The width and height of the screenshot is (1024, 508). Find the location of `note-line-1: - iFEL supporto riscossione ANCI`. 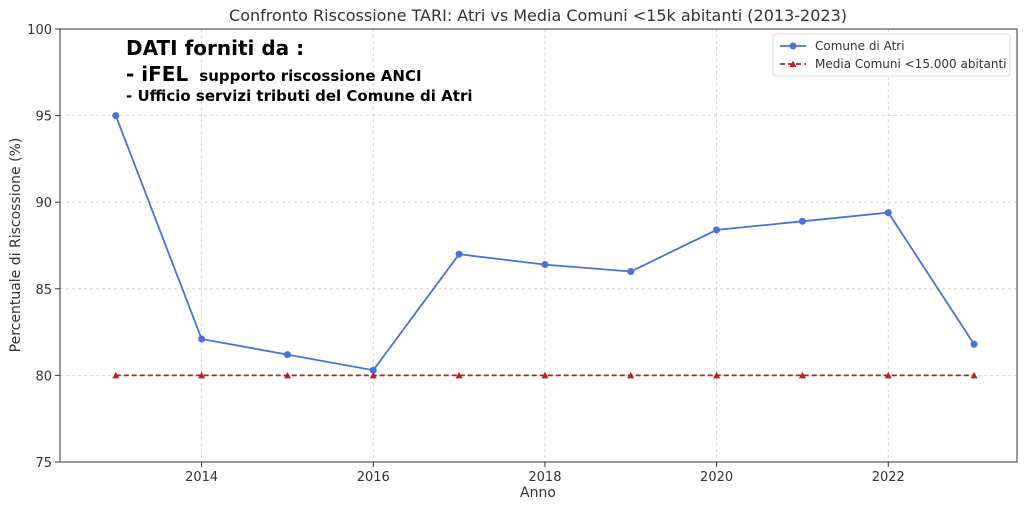

note-line-1: - iFEL supporto riscossione ANCI is located at coordinates (274, 74).